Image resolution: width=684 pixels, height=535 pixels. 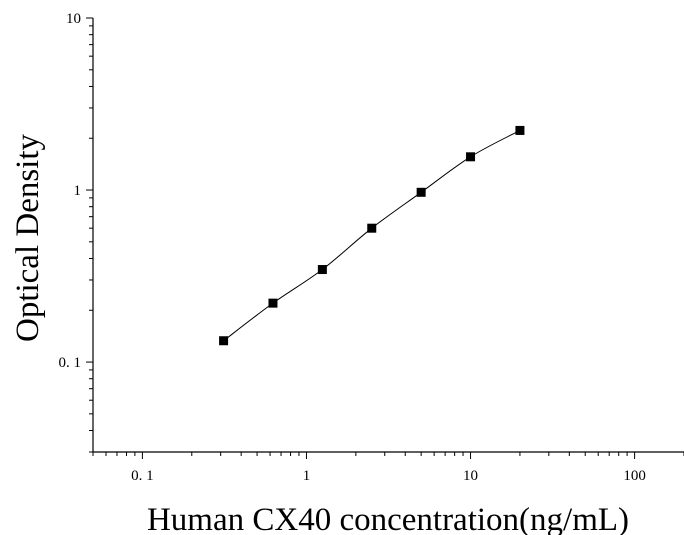 I want to click on x-axis-title: Human CX40 concentration(ng/mL), so click(x=388, y=518).